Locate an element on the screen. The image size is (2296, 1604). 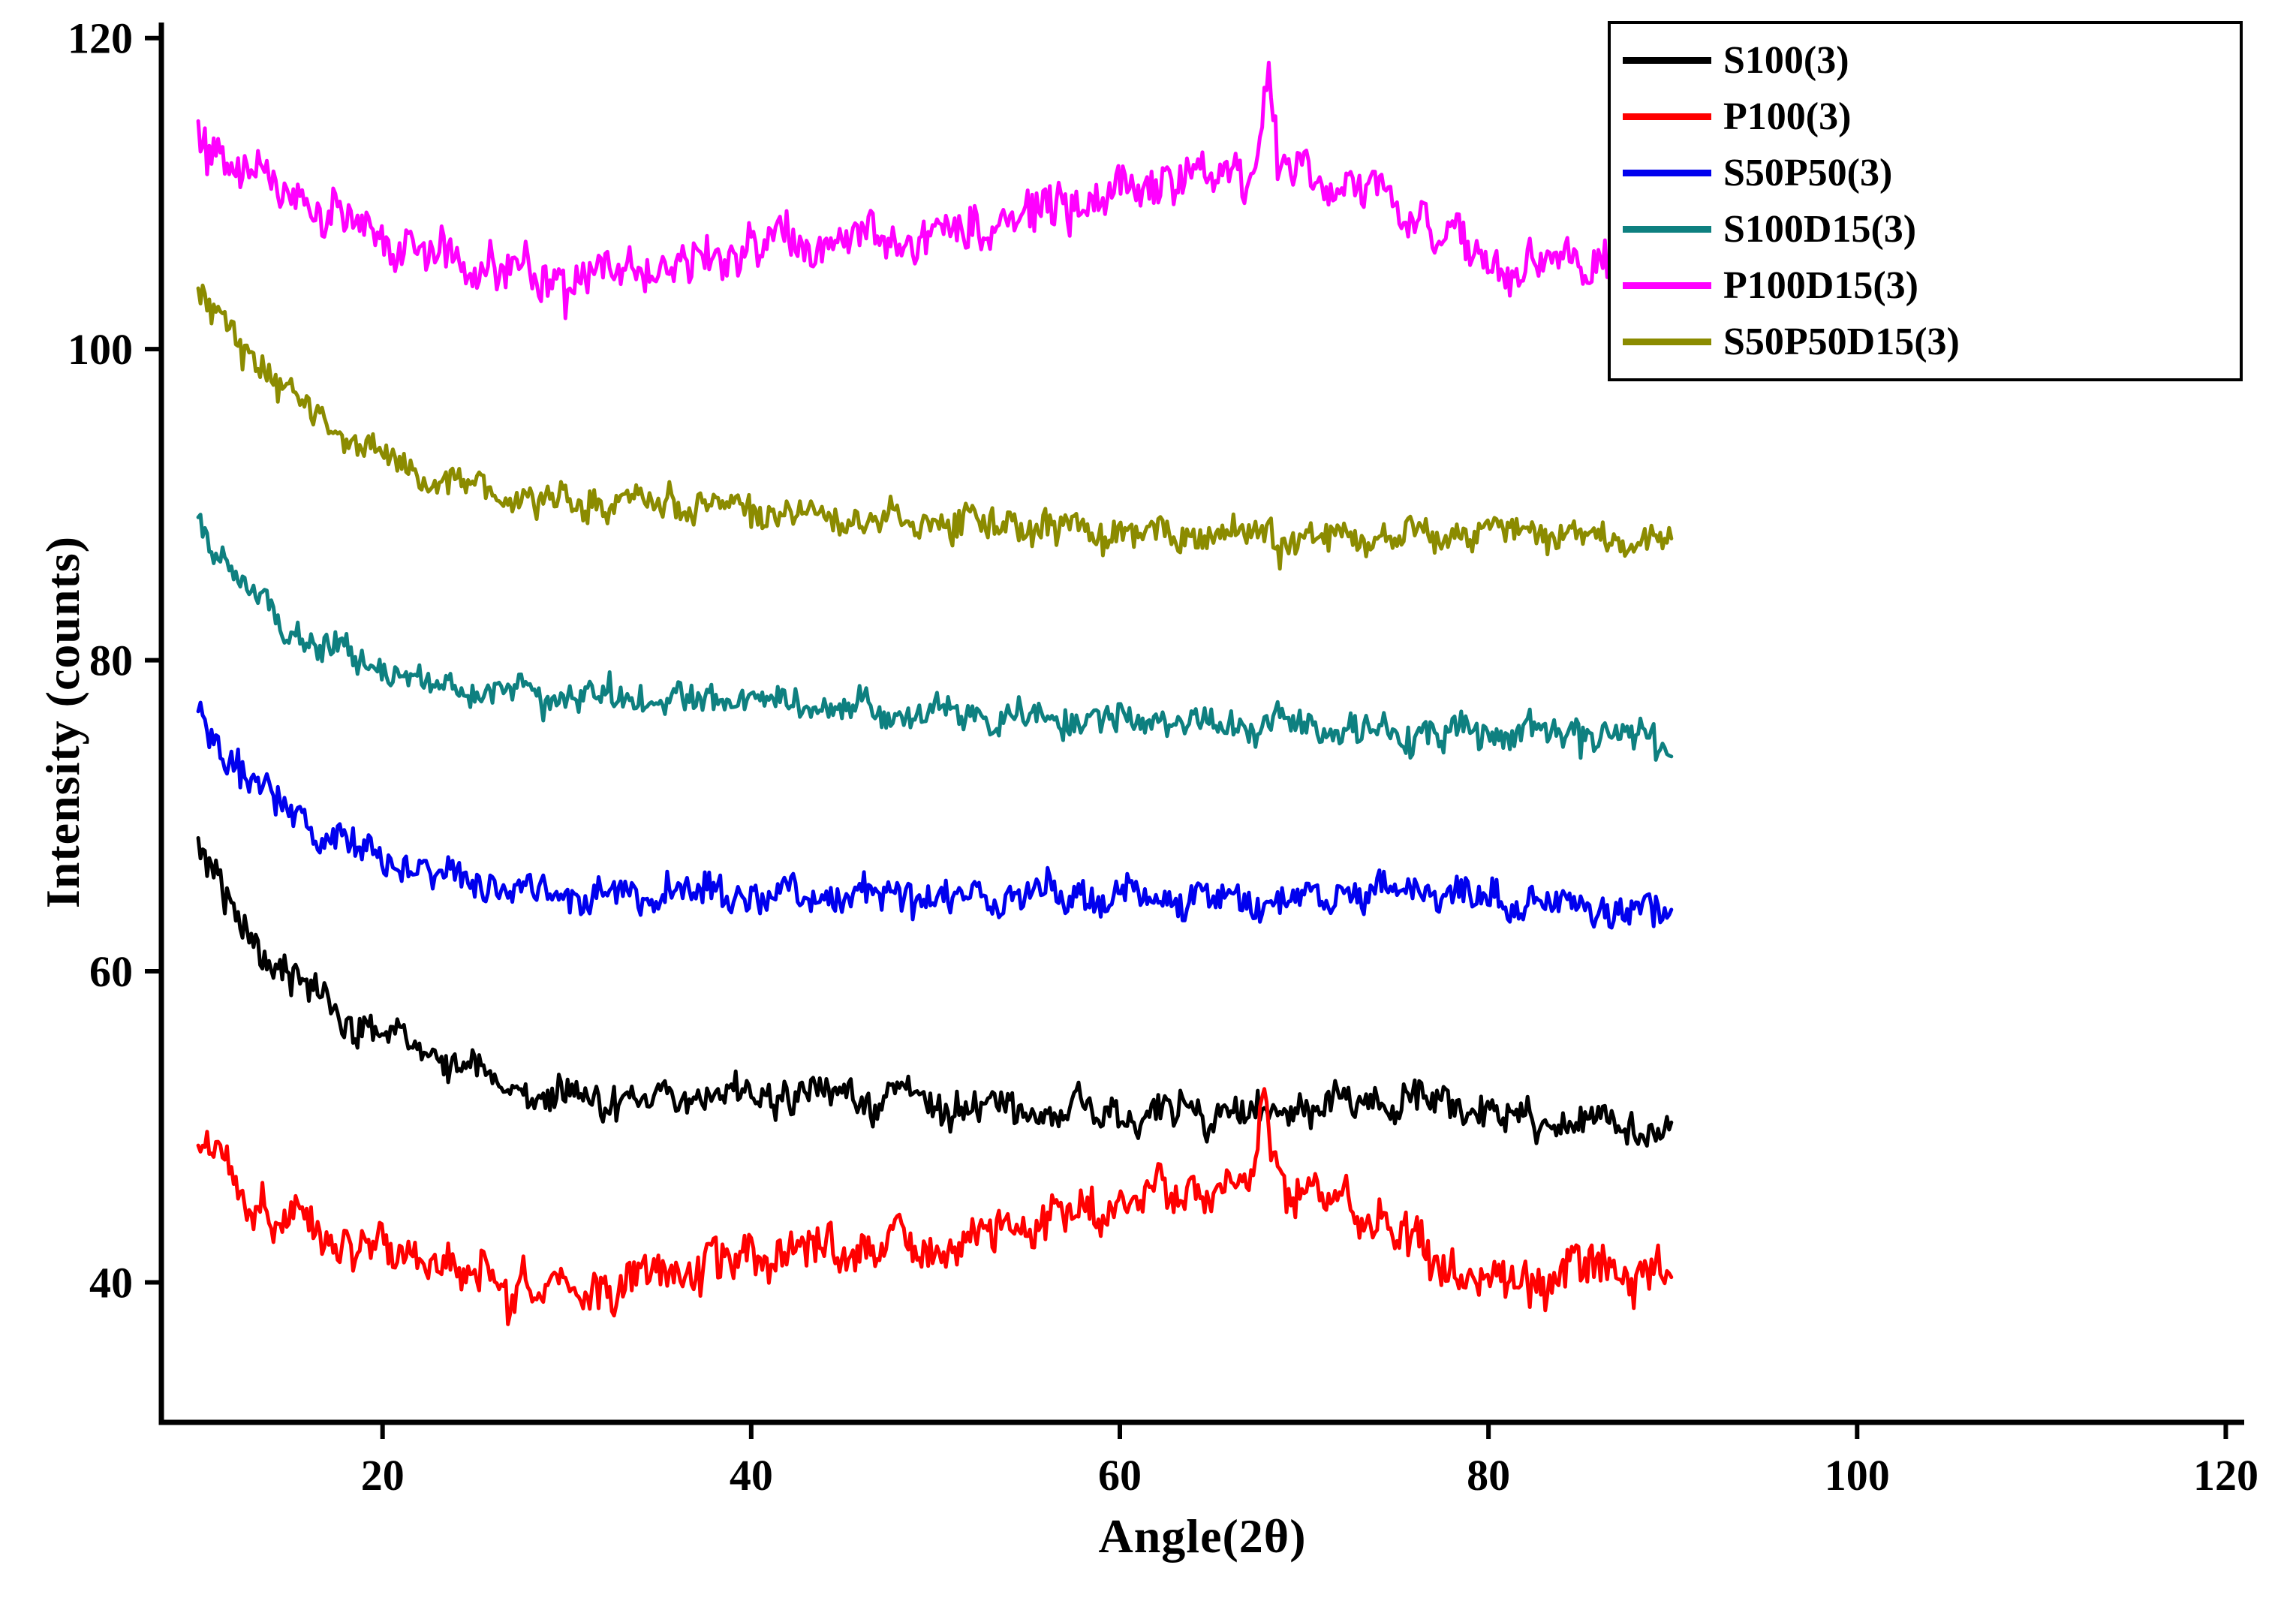
legend-item: S50P50(3) is located at coordinates (1924, 173).